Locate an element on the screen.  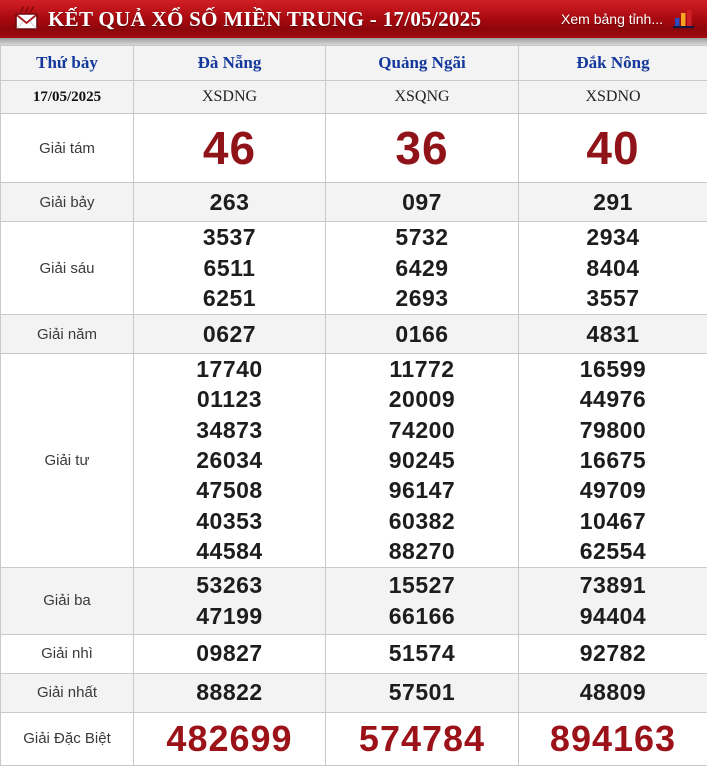
lottery-number: 46 is located at coordinates (229, 148).